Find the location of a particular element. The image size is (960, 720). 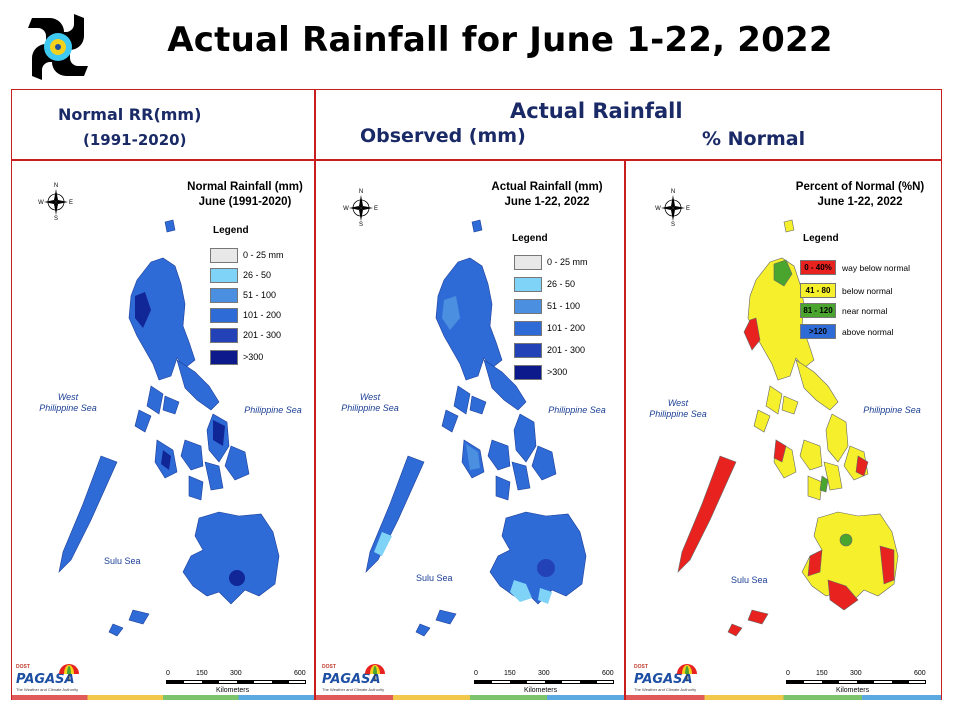

legend-row: 26 - 50 is located at coordinates (579, 285).